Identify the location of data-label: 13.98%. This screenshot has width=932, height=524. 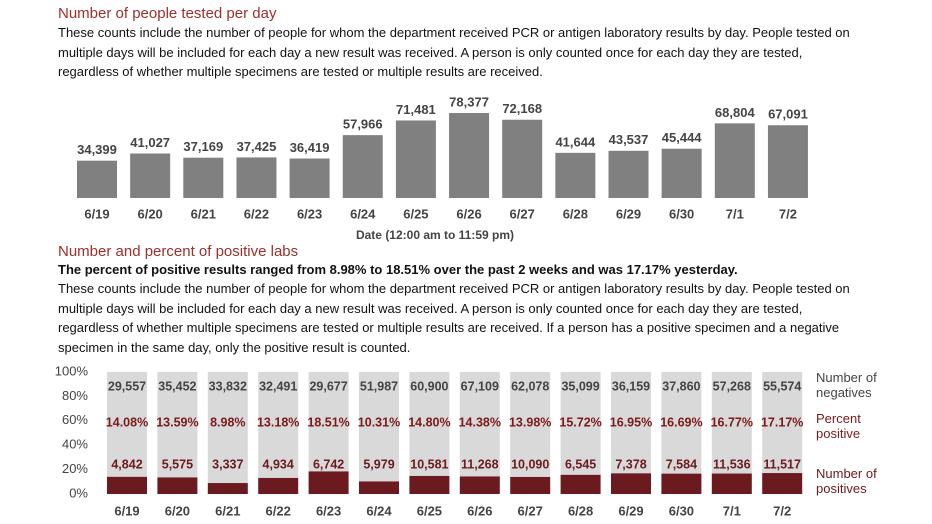
(530, 422).